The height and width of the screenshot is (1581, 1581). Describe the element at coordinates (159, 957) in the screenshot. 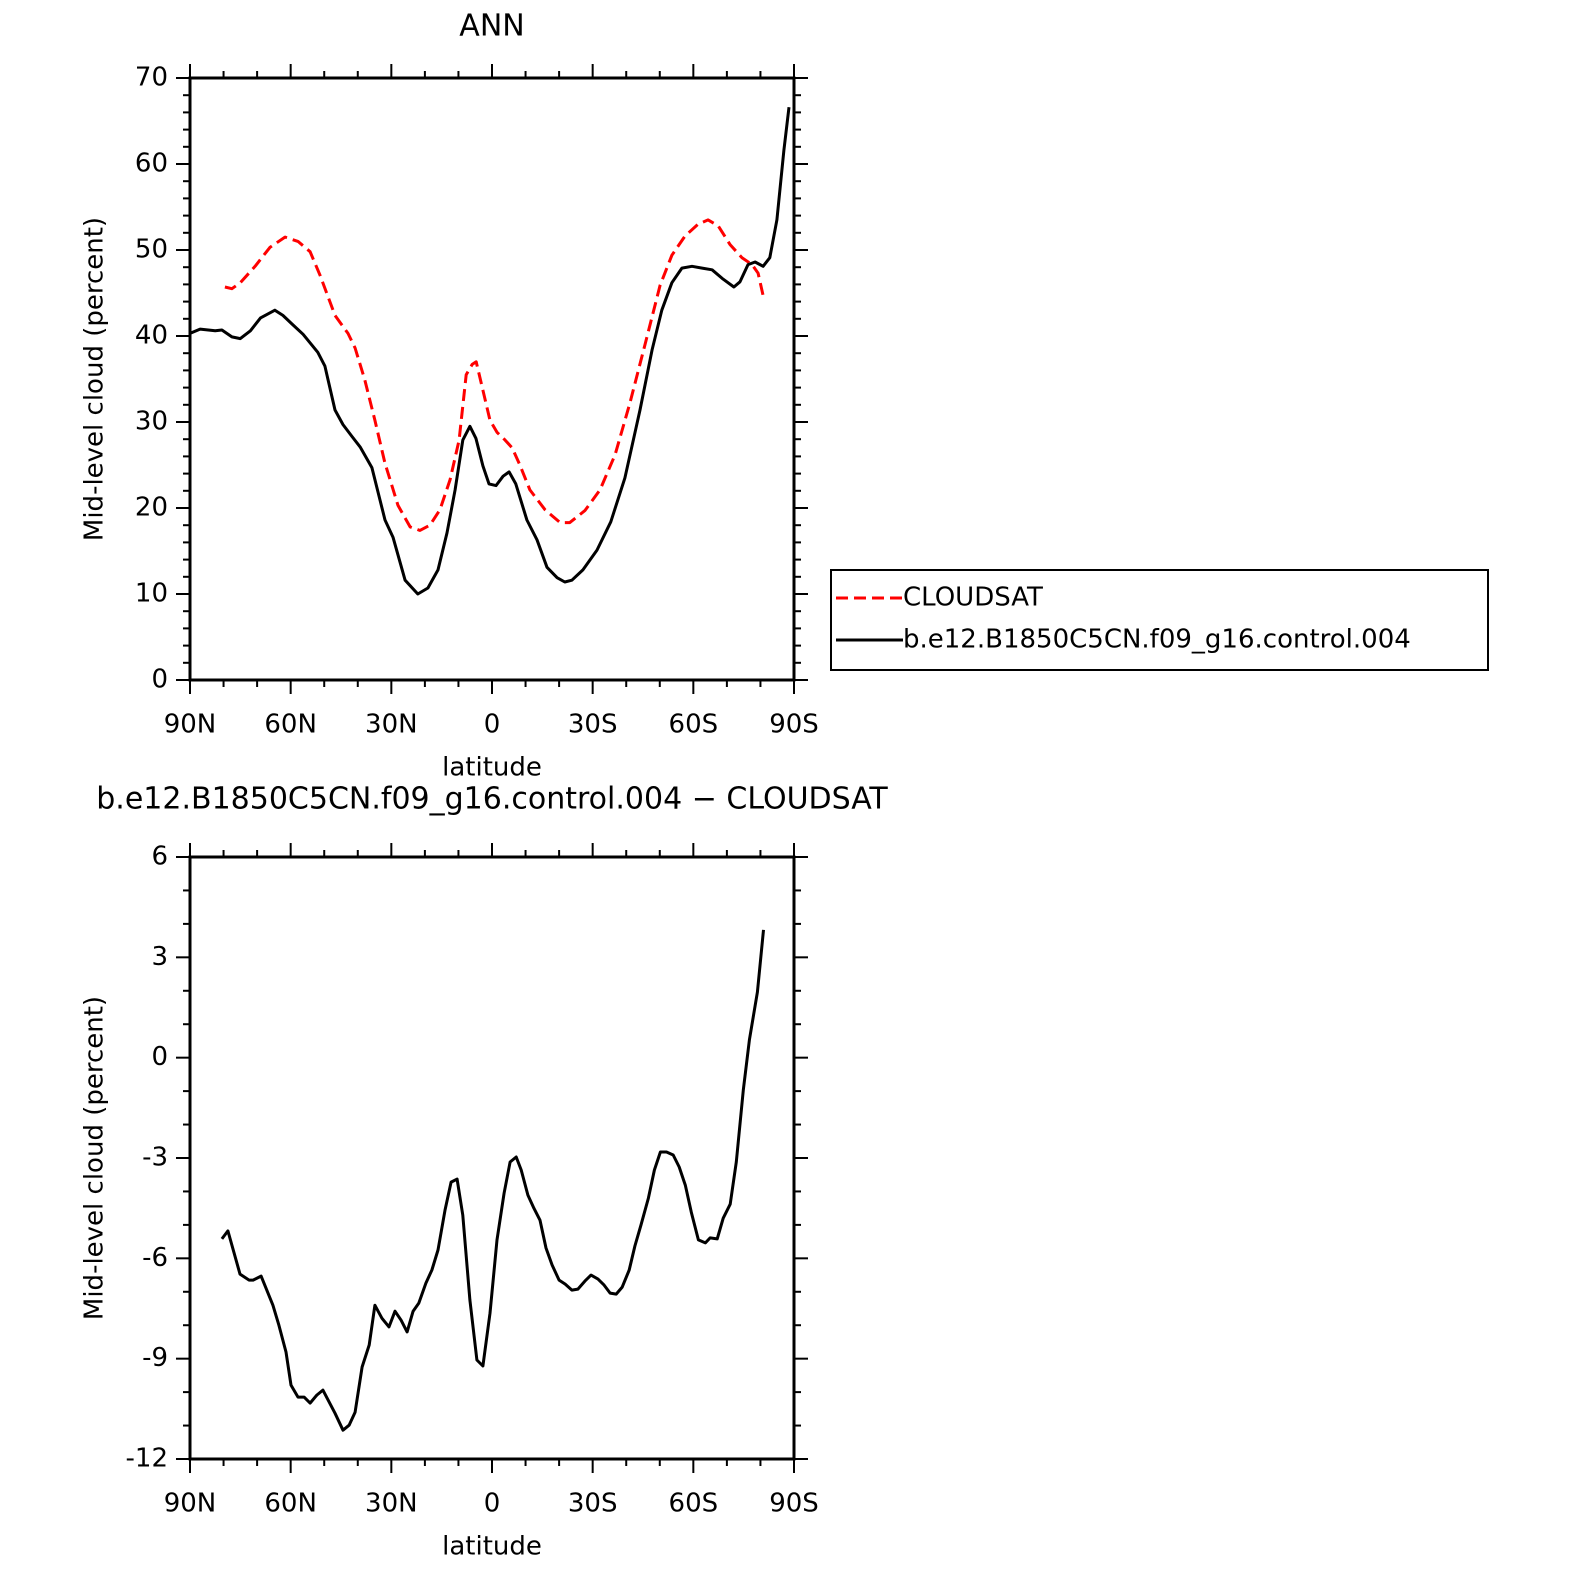

I see `y-tick-label: 3` at that location.